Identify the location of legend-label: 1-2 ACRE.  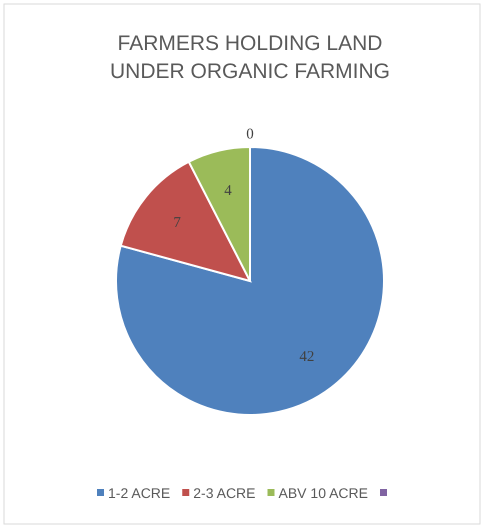
(139, 492).